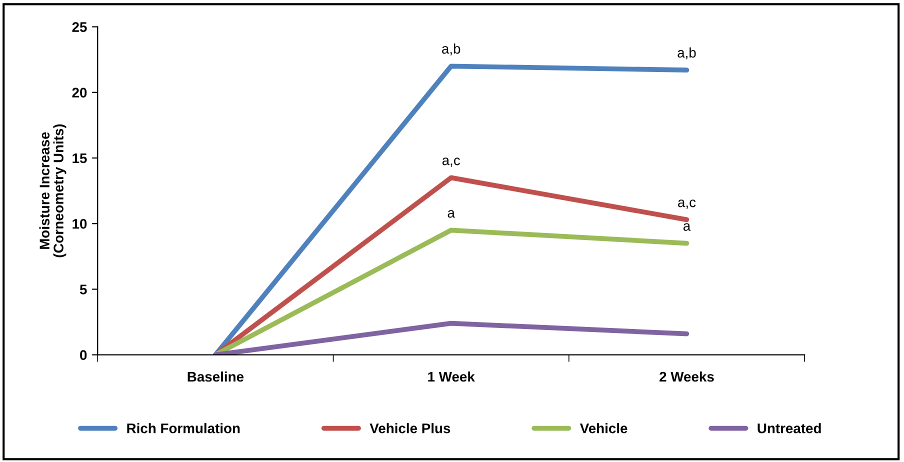 The height and width of the screenshot is (462, 904). Describe the element at coordinates (410, 428) in the screenshot. I see `legend-label: Vehicle Plus` at that location.